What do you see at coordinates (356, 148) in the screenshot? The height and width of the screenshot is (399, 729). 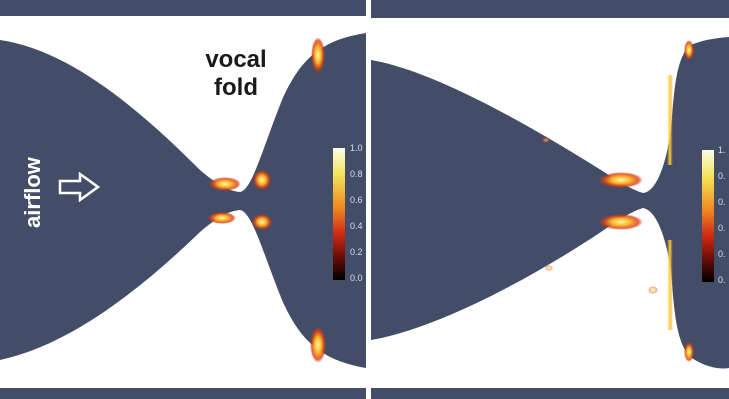 I see `left-colorbar-tick: 1.0` at bounding box center [356, 148].